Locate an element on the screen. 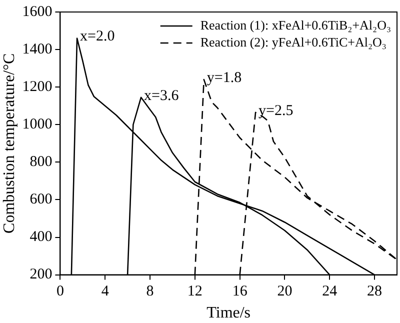 The height and width of the screenshot is (323, 400). y-tick-label: 600 is located at coordinates (41, 200).